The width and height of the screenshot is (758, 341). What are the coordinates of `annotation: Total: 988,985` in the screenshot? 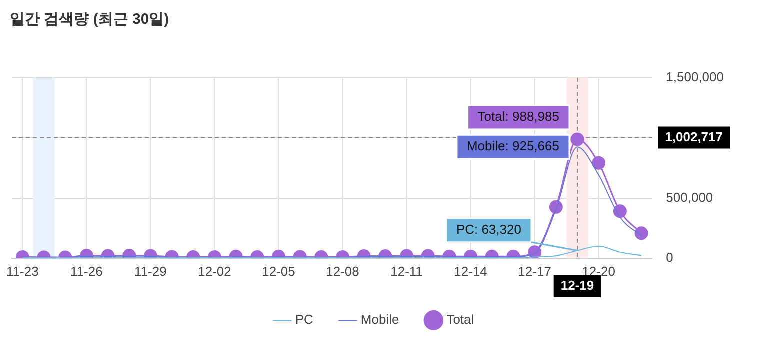 It's located at (519, 116).